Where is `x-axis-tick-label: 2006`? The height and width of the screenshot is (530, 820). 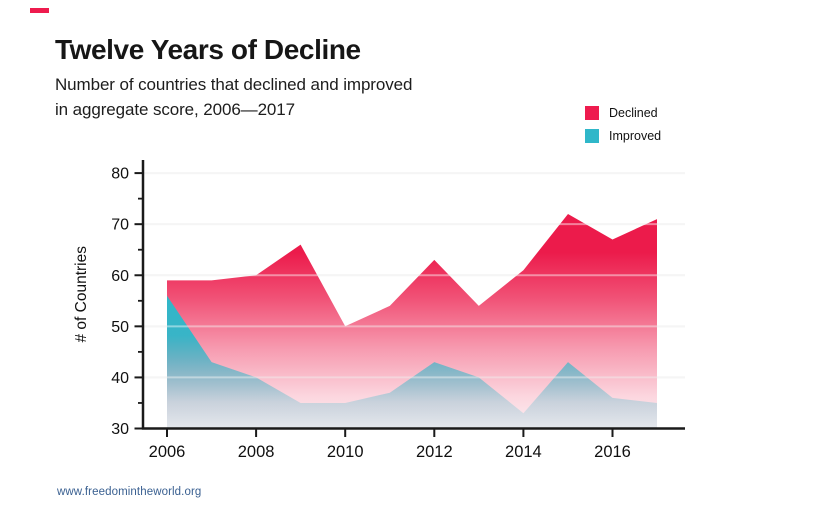
x-axis-tick-label: 2006 is located at coordinates (167, 452).